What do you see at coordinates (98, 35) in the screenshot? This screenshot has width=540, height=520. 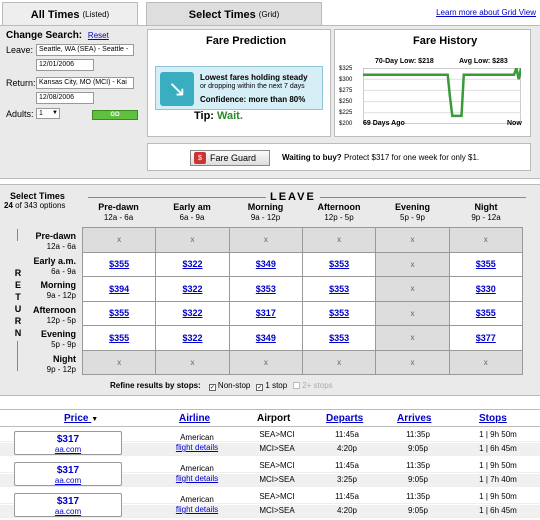 I see `reset-link: Reset` at bounding box center [98, 35].